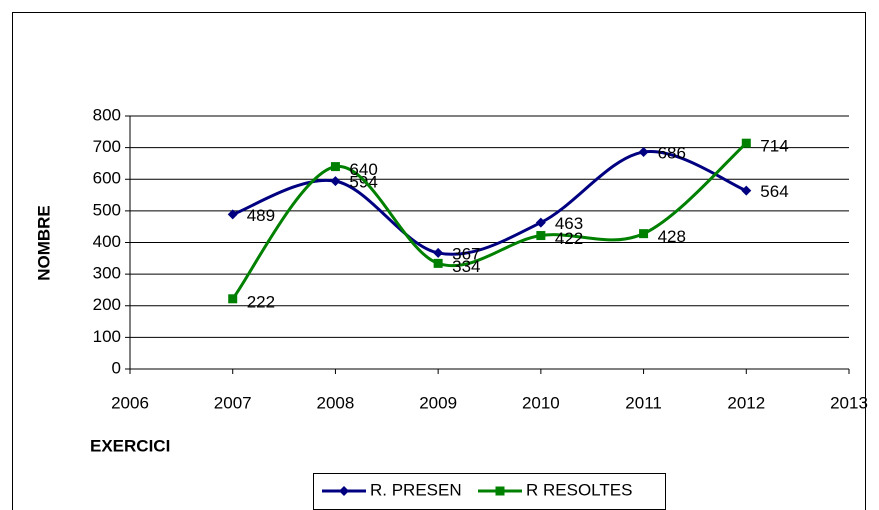 This screenshot has width=879, height=510. I want to click on legend-label: R. PRESEN, so click(416, 489).